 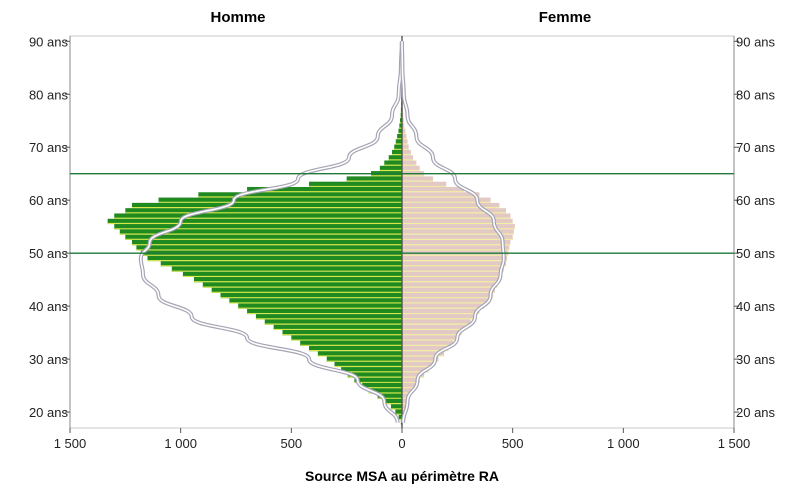 I want to click on age-label-left-30: 30 ans, so click(x=49, y=359).